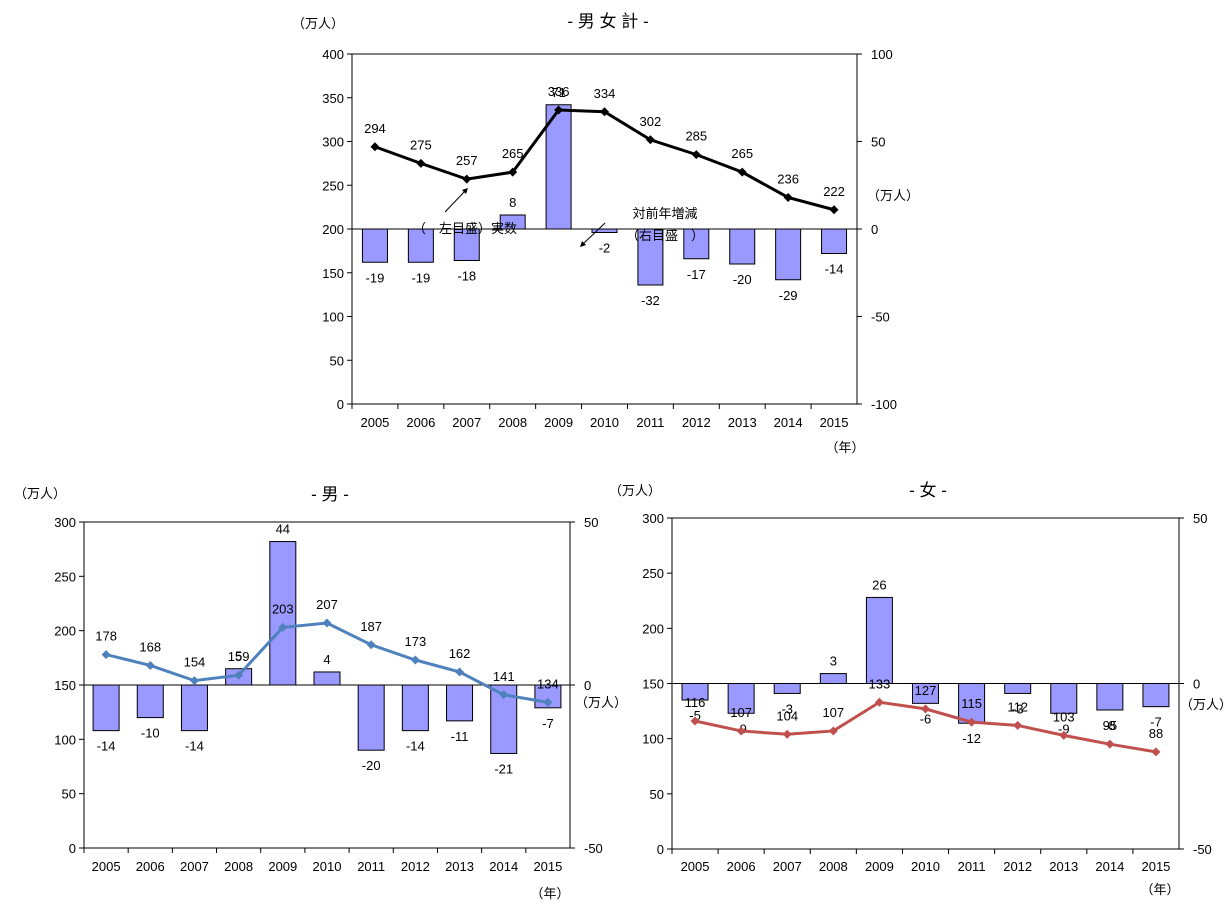  I want to click on bar-2013, so click(1064, 698).